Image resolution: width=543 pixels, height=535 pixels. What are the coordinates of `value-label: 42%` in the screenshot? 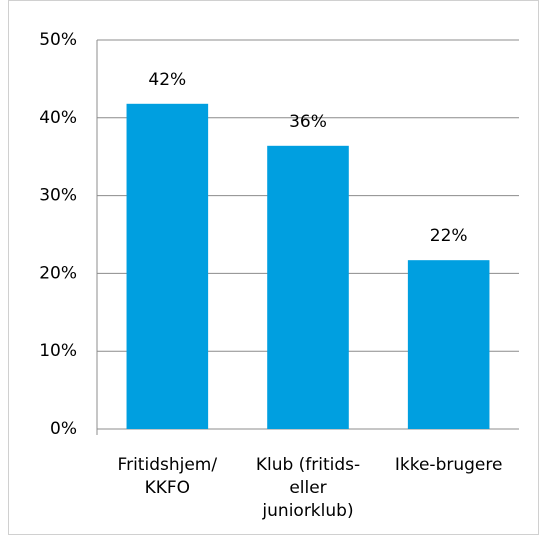 It's located at (167, 80).